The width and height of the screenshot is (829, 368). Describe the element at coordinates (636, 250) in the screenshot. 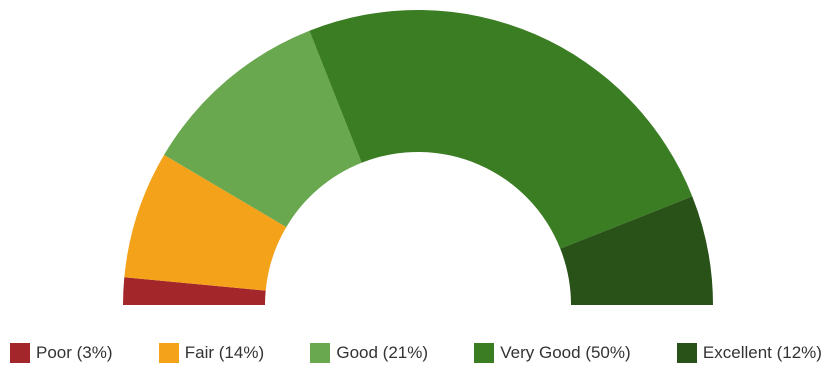

I see `slice-excellent` at that location.